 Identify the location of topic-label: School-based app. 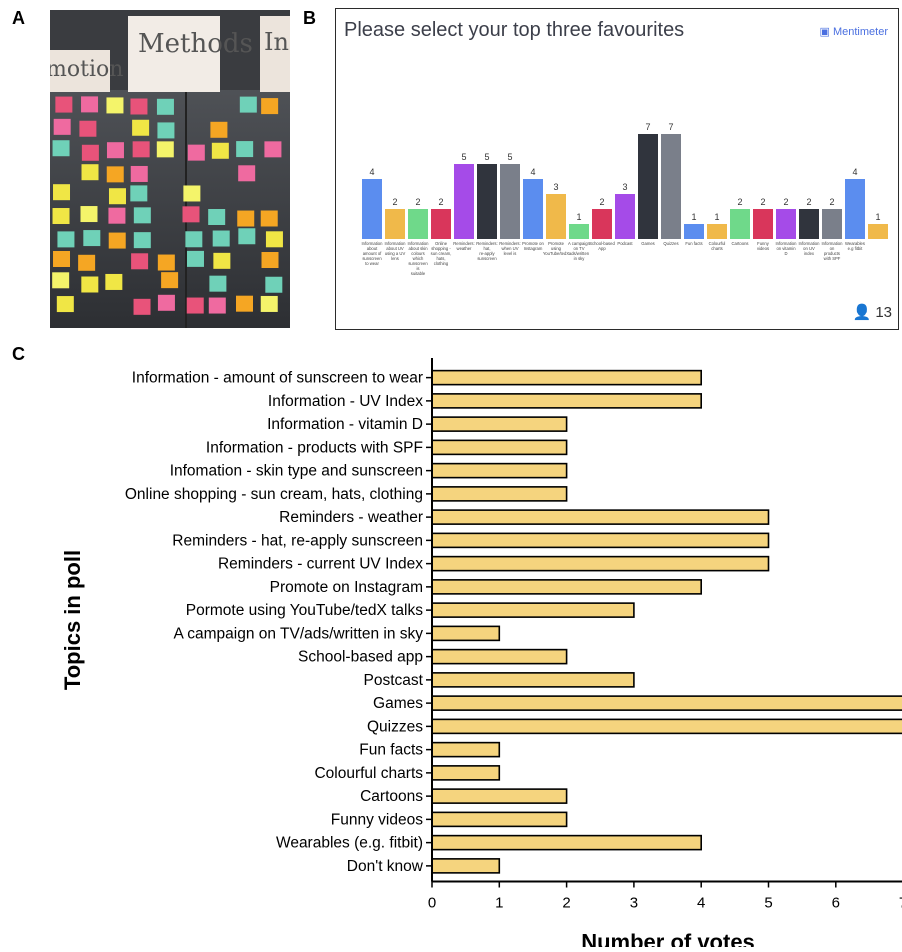
(360, 657).